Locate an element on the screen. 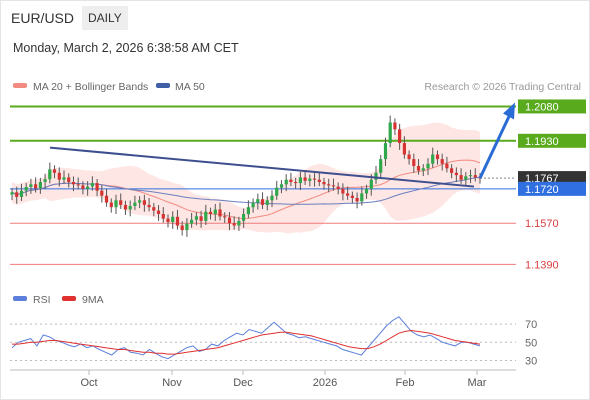  x-tick-label: Oct is located at coordinates (88, 383).